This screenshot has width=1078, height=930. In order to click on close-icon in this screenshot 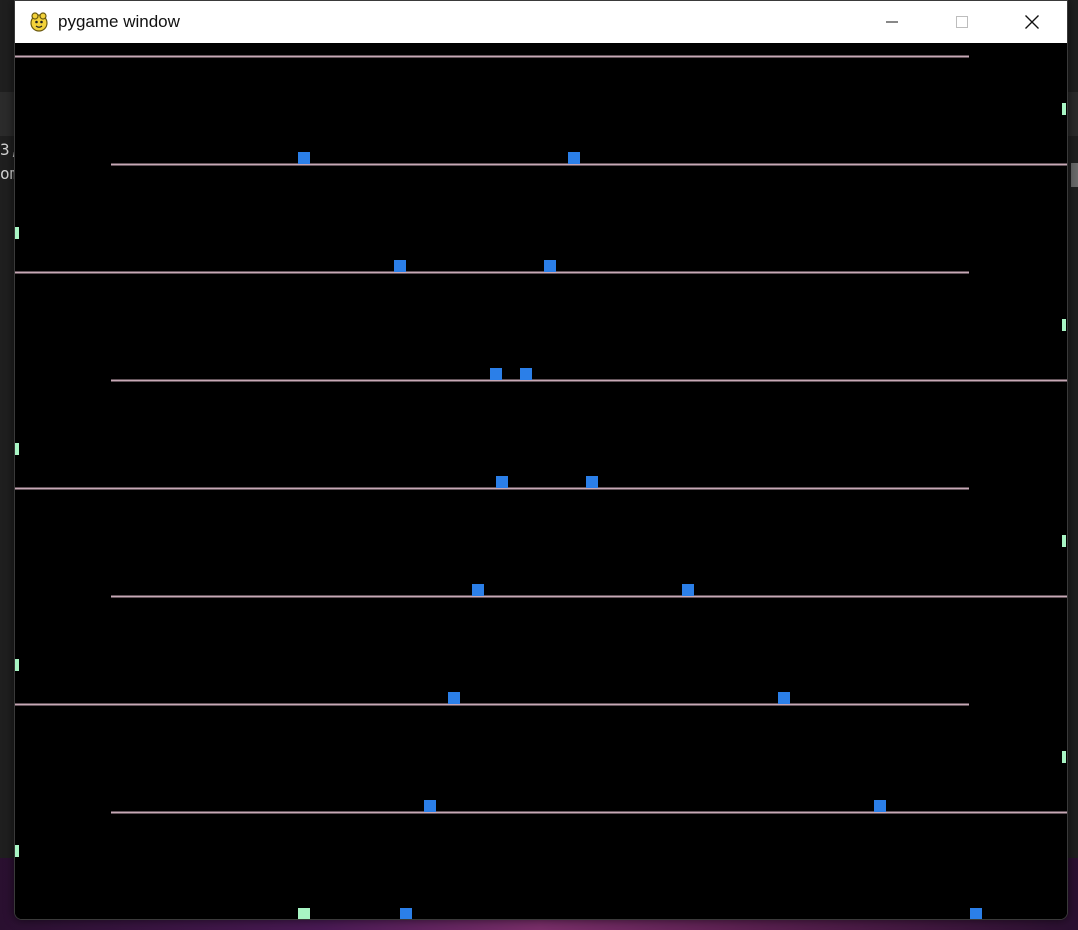, I will do `click(1032, 22)`.